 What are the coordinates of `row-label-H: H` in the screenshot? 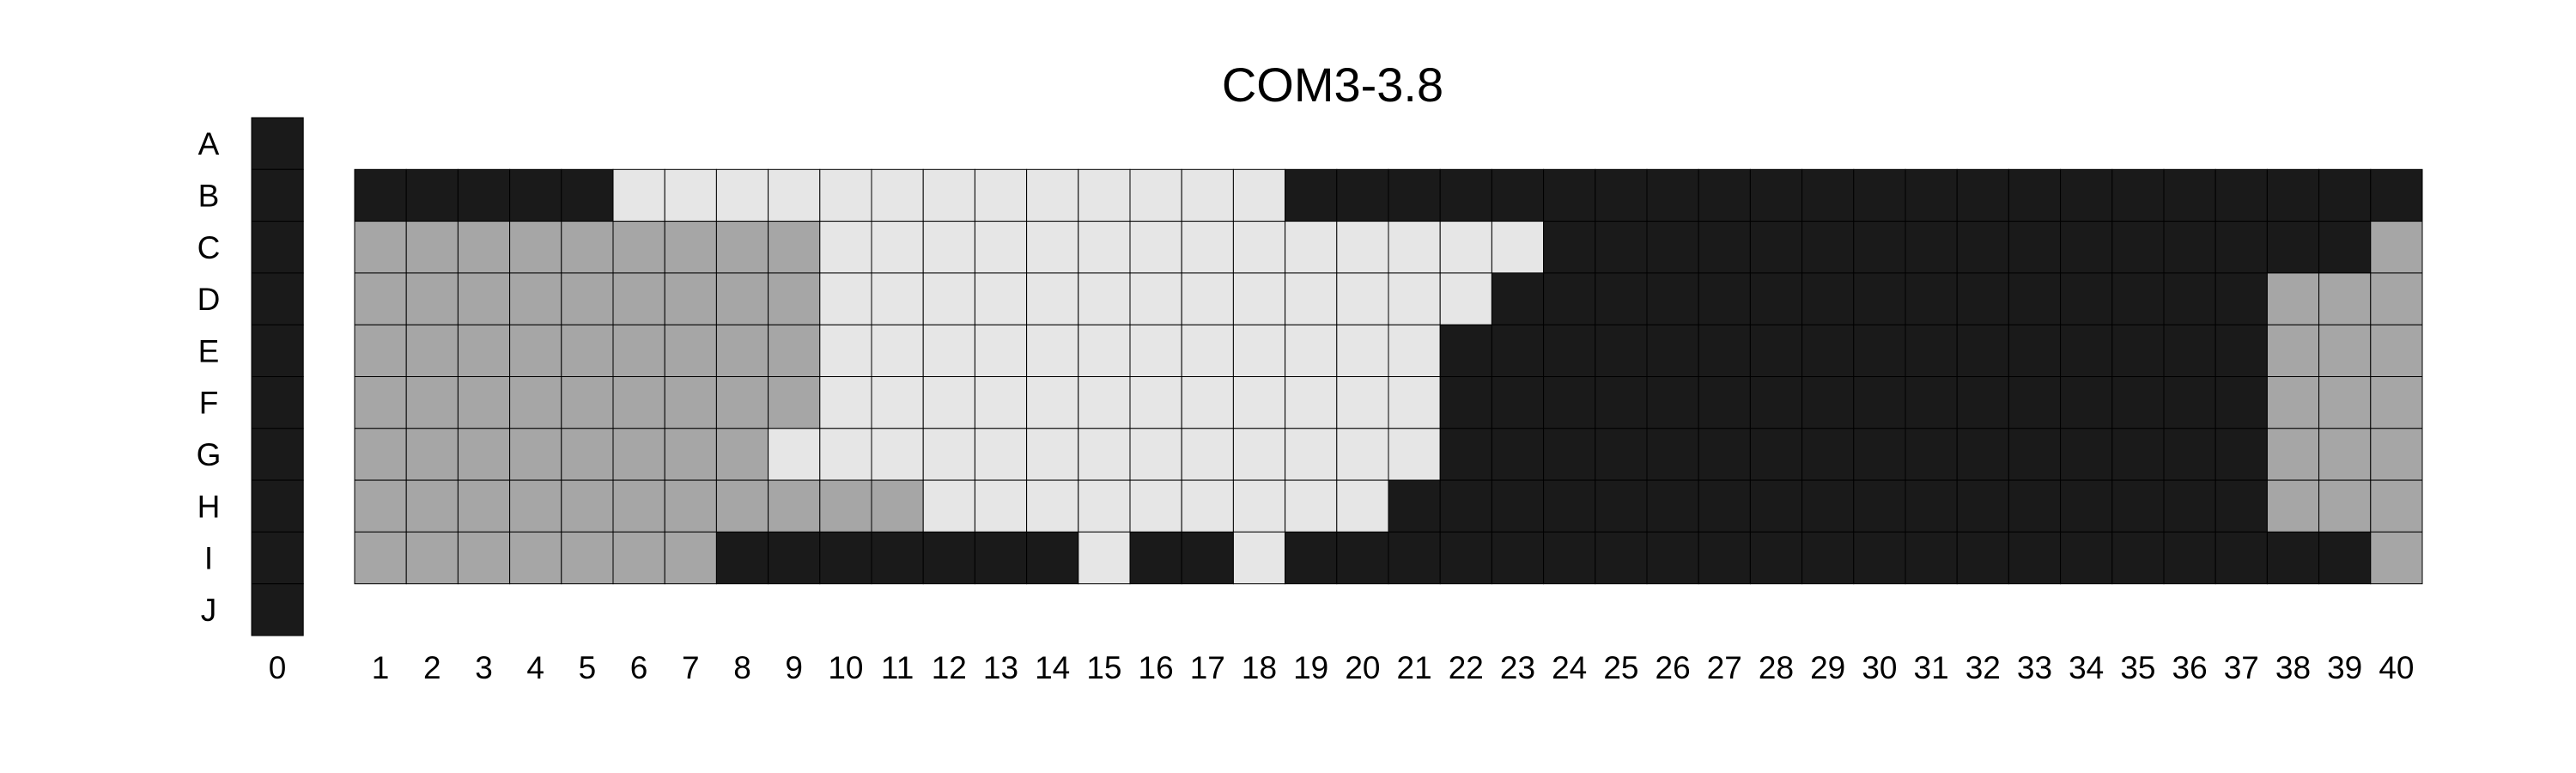 It's located at (209, 507).